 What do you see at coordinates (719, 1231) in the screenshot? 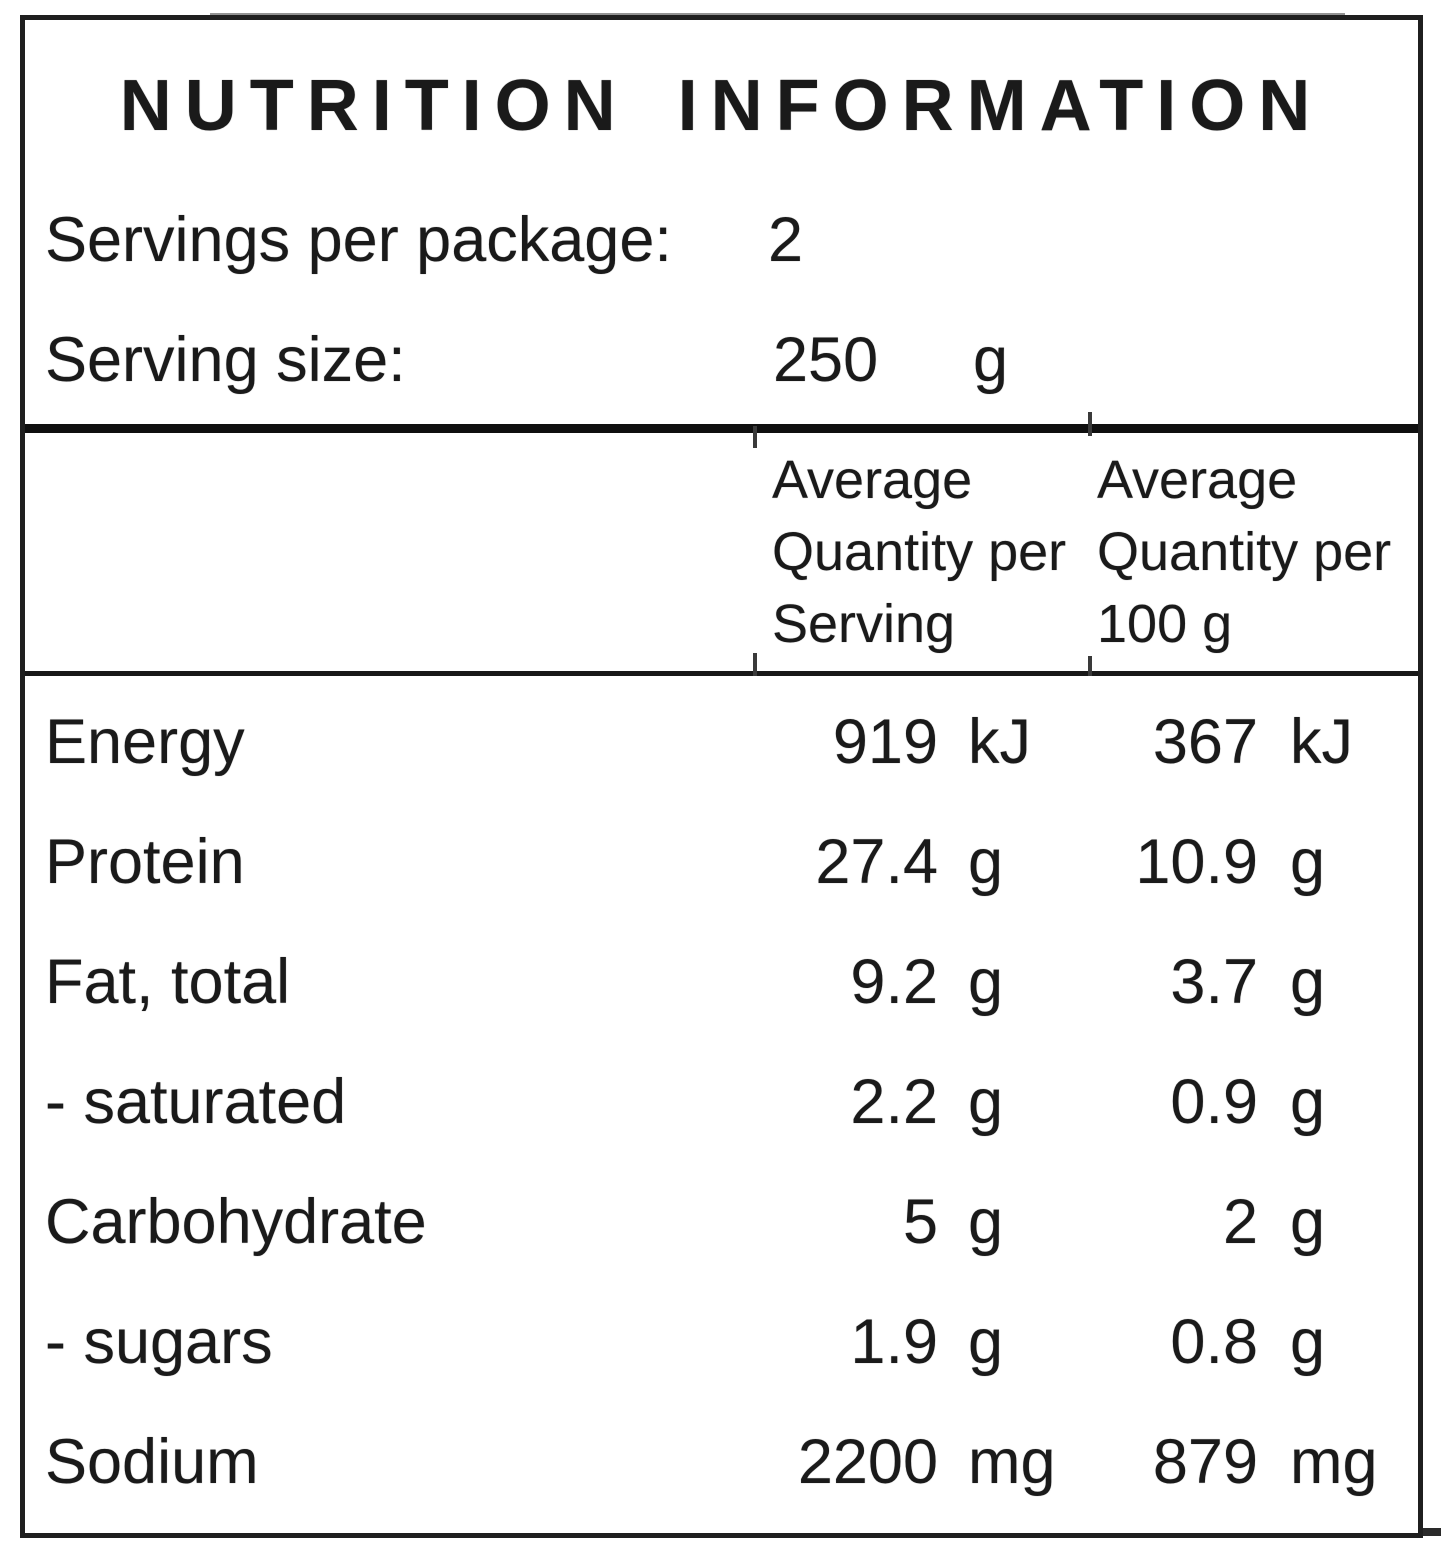
I see `nutrient-row-carbohydrate: Carbohydrate 5 g 2 g` at bounding box center [719, 1231].